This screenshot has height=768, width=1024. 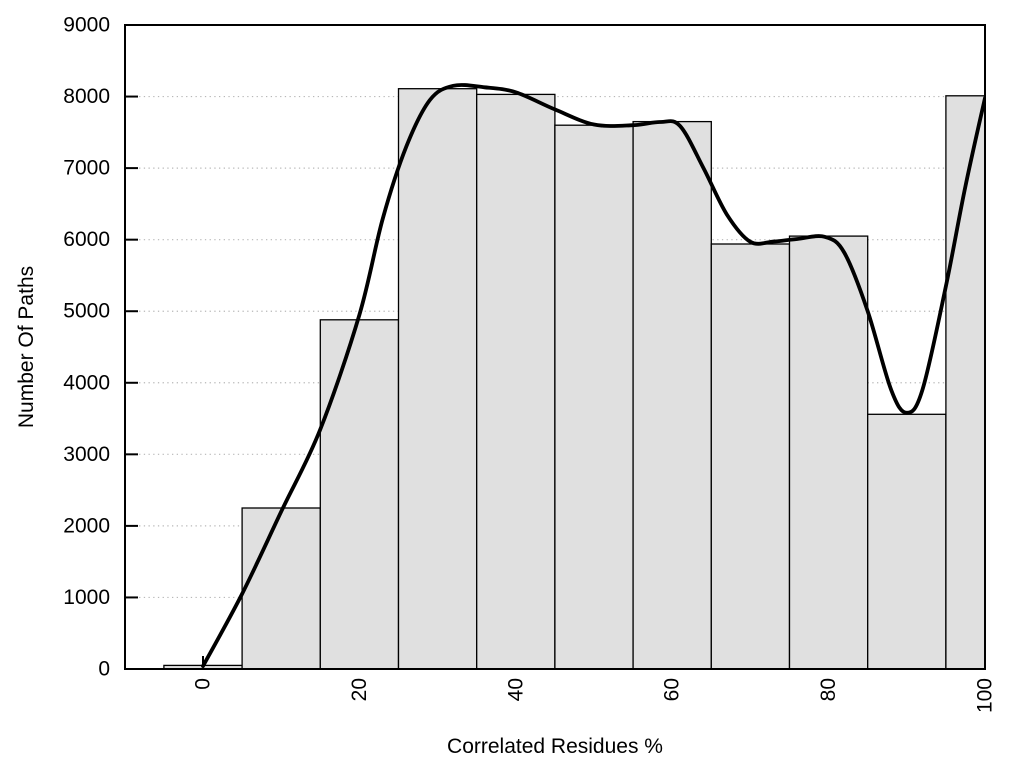 I want to click on y-tick-label: 0, so click(x=104, y=669).